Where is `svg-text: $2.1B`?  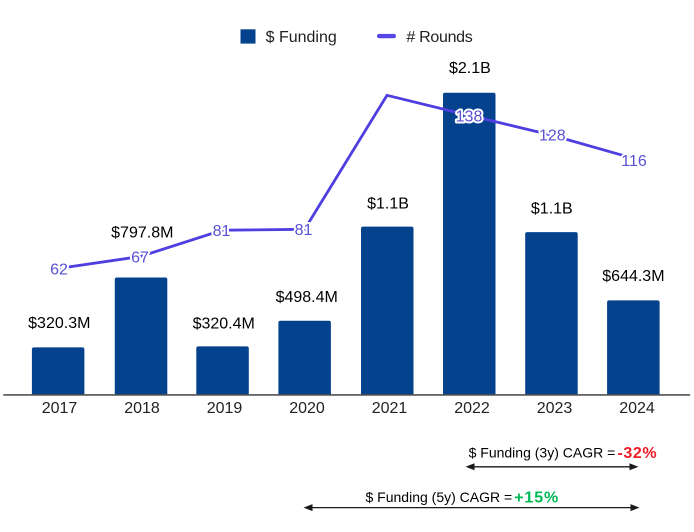 svg-text: $2.1B is located at coordinates (470, 68).